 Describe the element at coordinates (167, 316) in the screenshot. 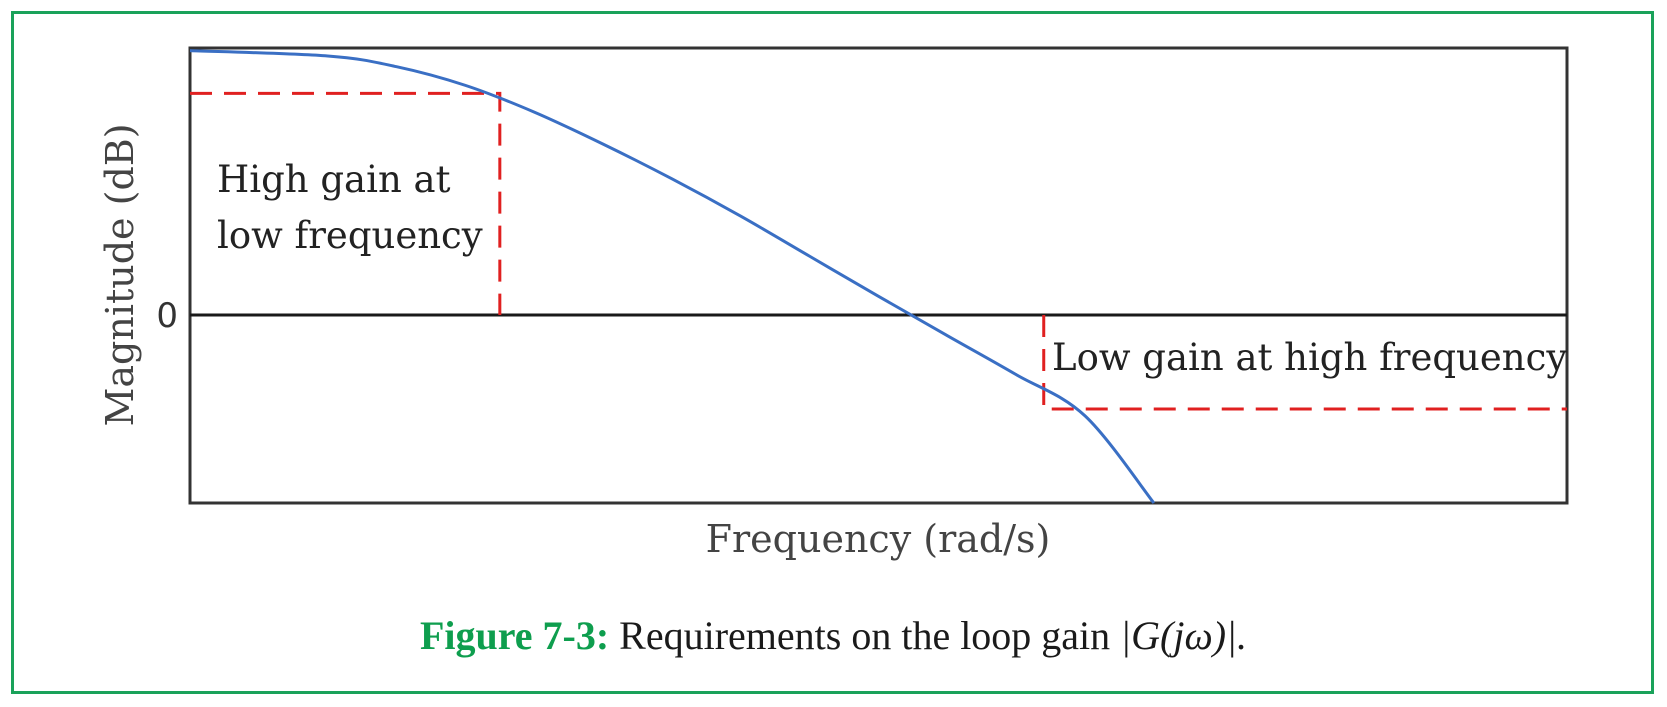

I see `y-tick-label-0: 0` at that location.